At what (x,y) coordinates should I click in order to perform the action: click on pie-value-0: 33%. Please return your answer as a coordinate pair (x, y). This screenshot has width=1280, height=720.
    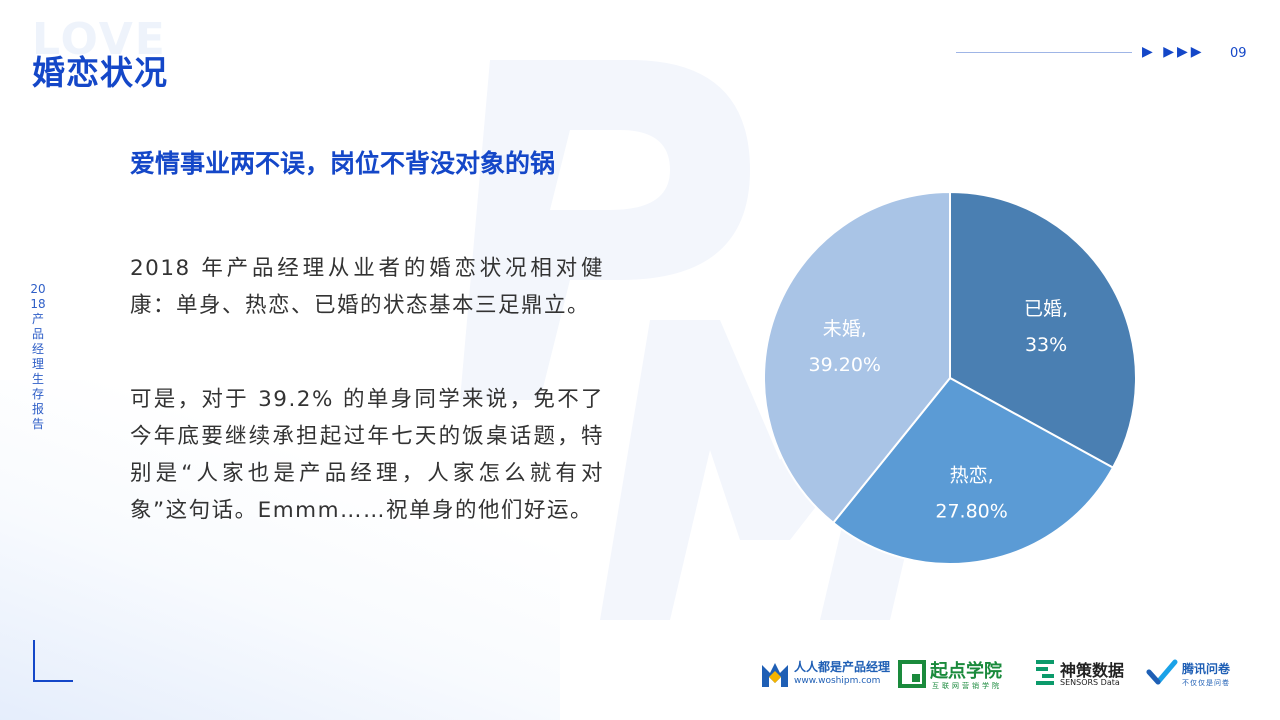
    Looking at the image, I should click on (1046, 345).